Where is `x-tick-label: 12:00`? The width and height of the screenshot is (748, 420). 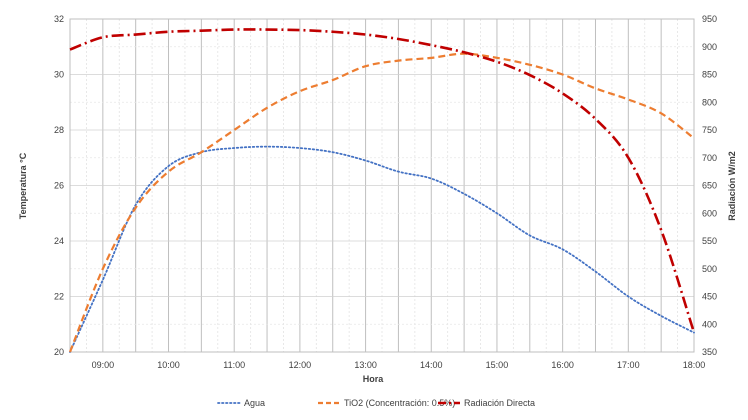 x-tick-label: 12:00 is located at coordinates (300, 365).